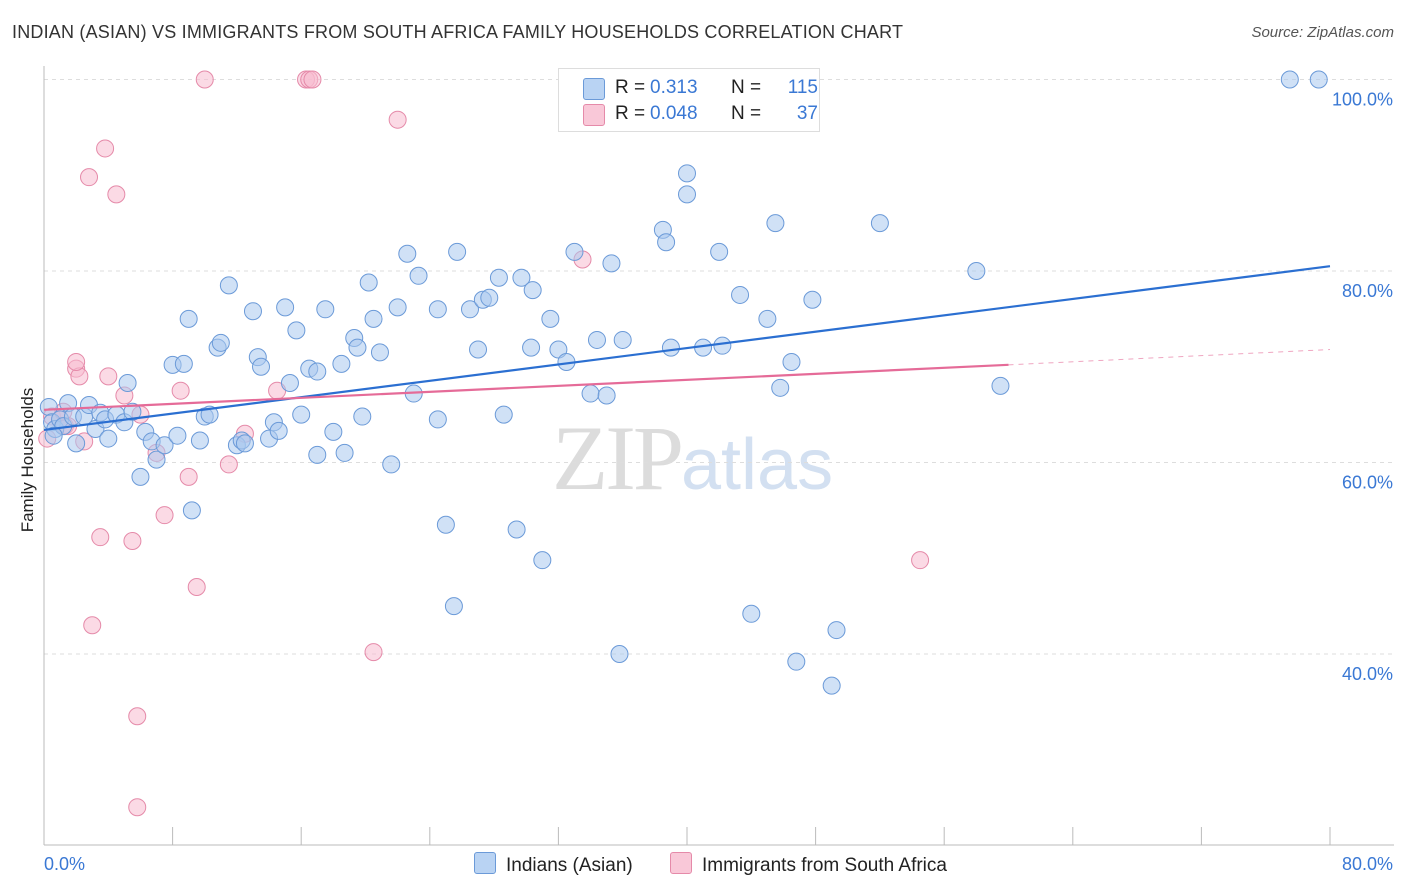  I want to click on y-tick-label: 40.0%, so click(1367, 674).